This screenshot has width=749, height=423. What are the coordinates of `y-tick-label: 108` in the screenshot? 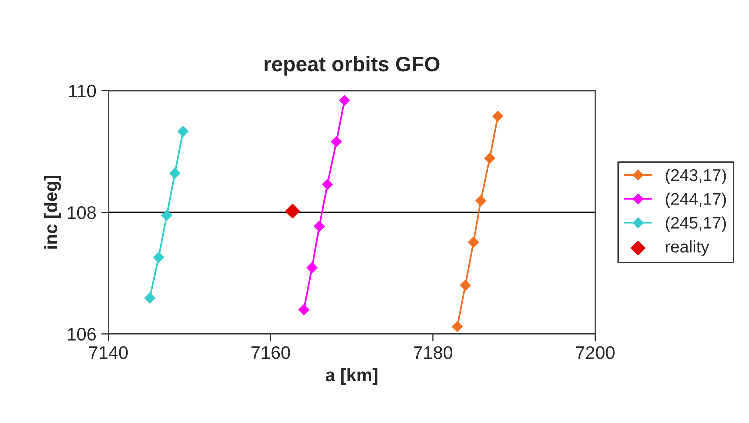 It's located at (82, 213).